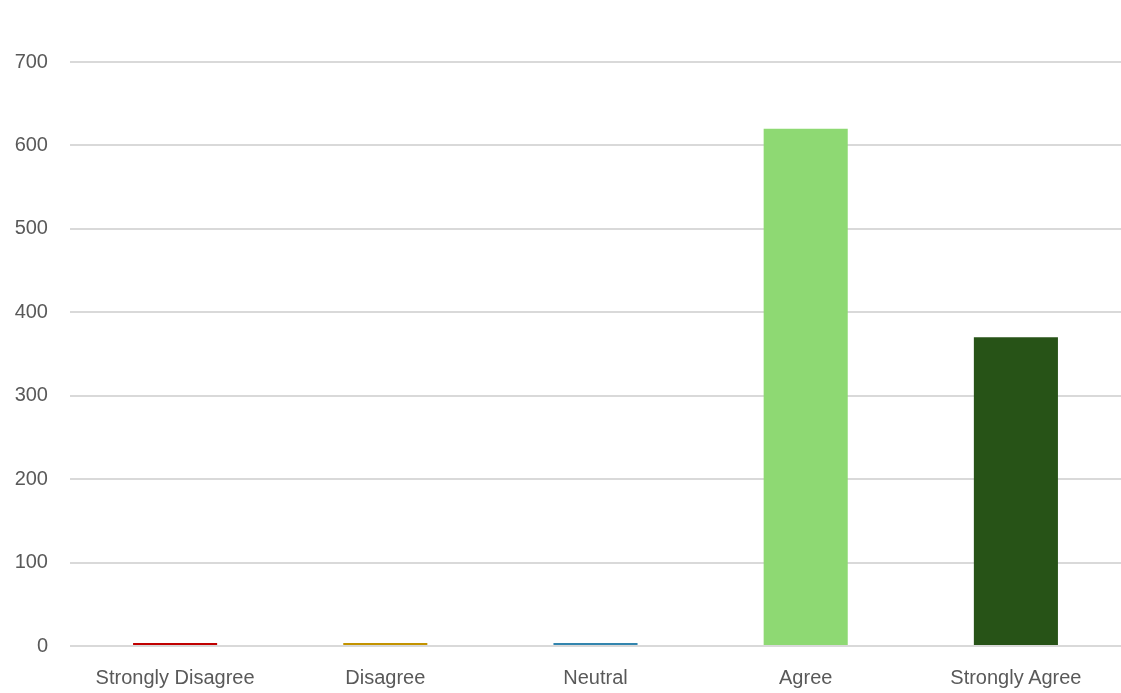  What do you see at coordinates (175, 676) in the screenshot?
I see `x-tick-label: Strongly Disagree` at bounding box center [175, 676].